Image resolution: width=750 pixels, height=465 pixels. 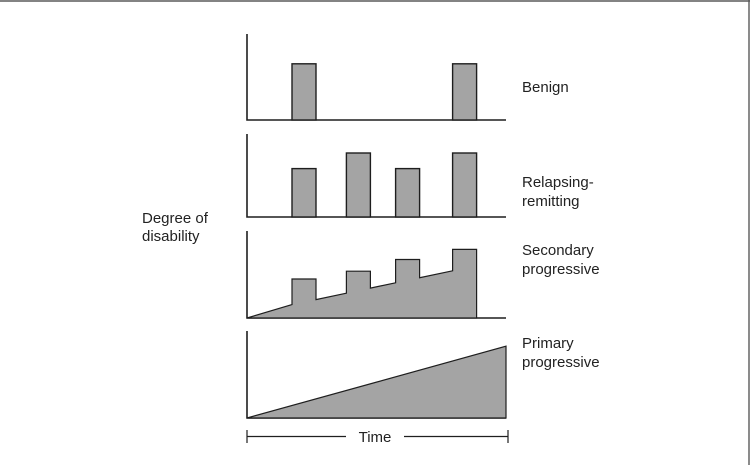 I want to click on panel-secondary-progressive-label-line-2: progressive, so click(x=561, y=269).